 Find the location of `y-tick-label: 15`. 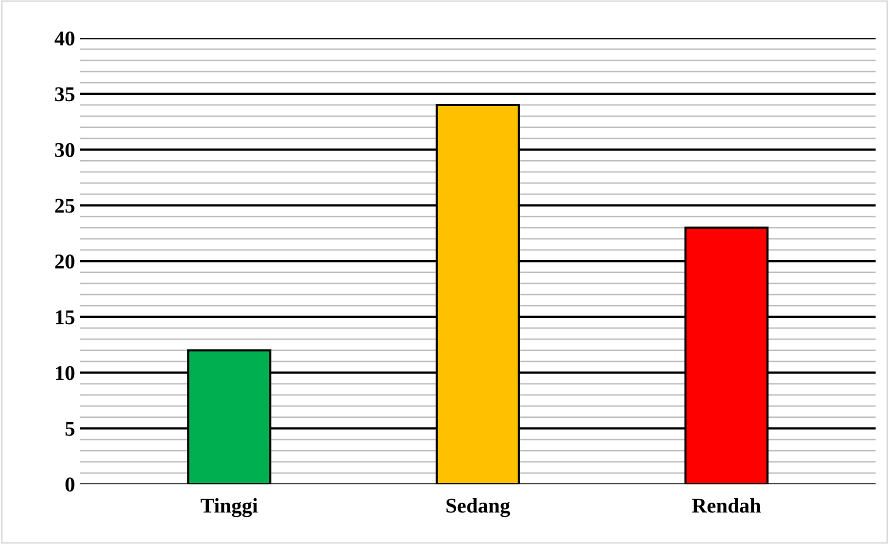

y-tick-label: 15 is located at coordinates (65, 317).